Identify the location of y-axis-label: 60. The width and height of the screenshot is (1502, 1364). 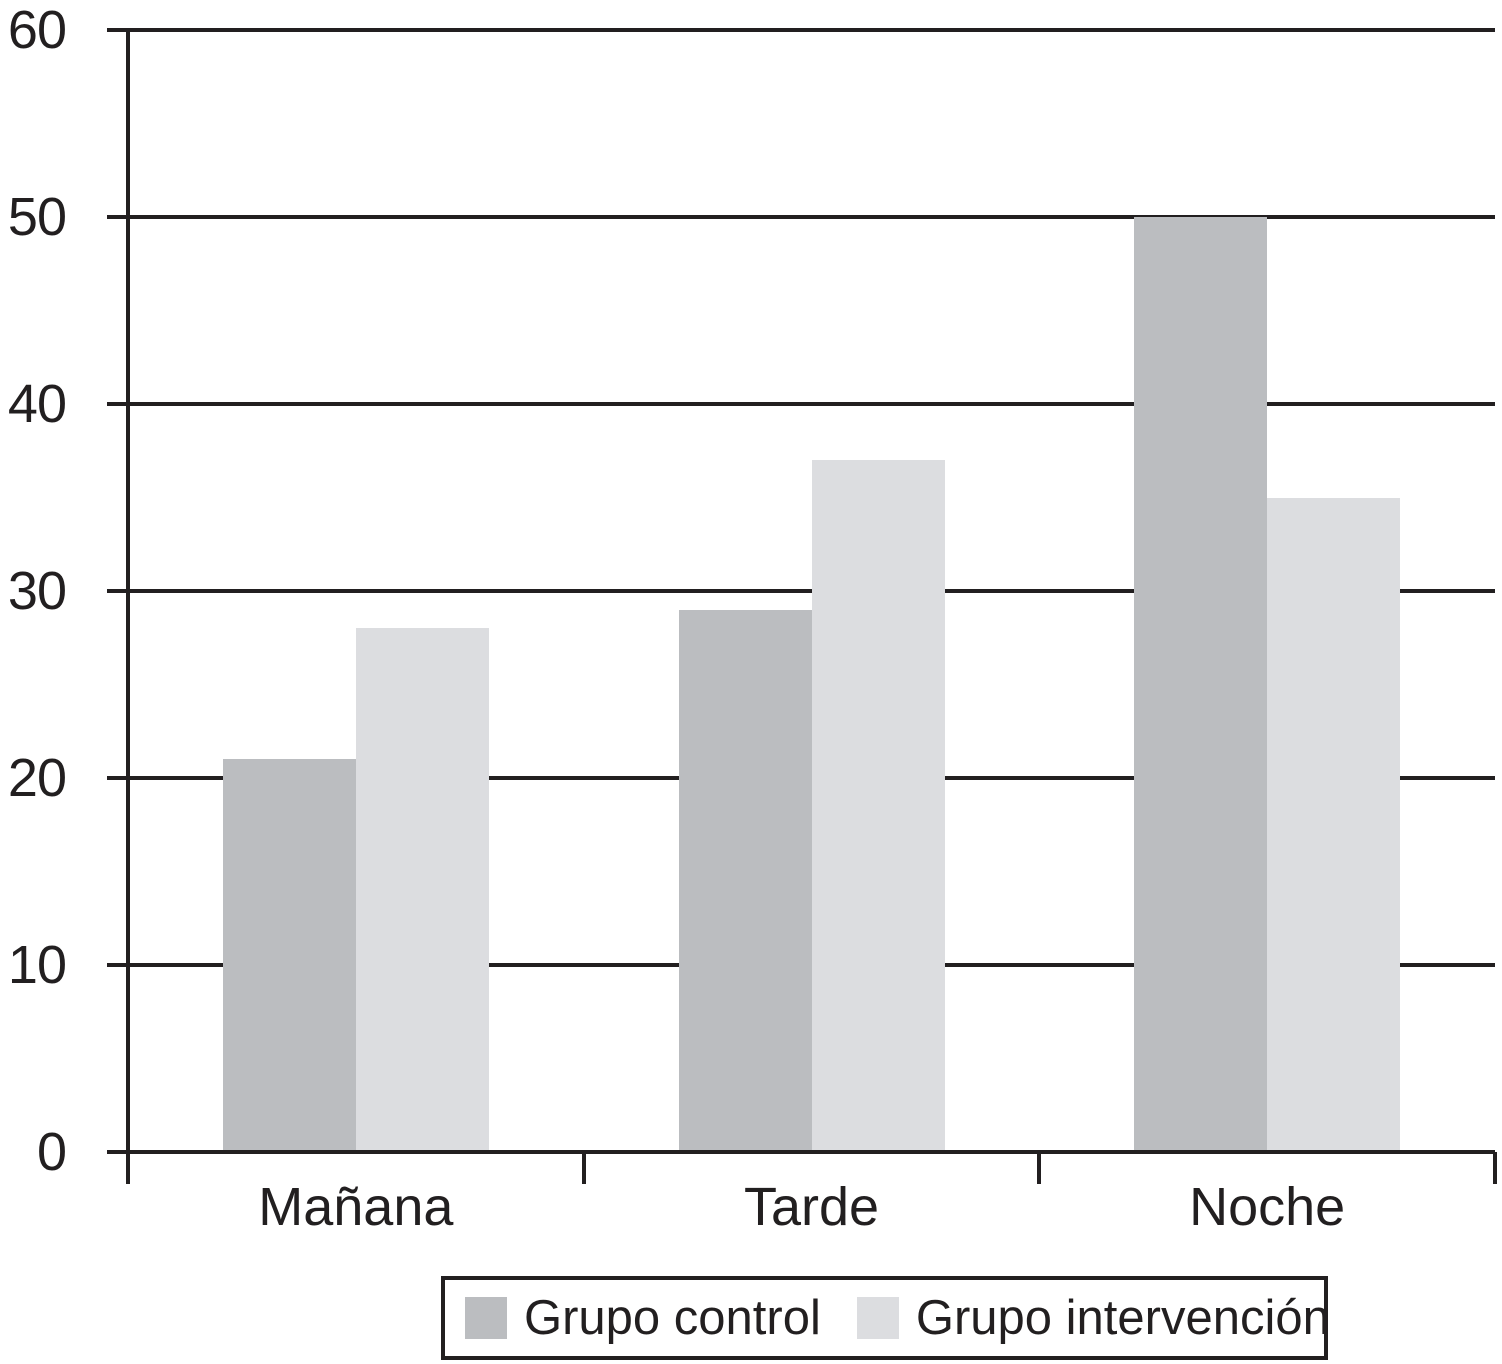
(37, 30).